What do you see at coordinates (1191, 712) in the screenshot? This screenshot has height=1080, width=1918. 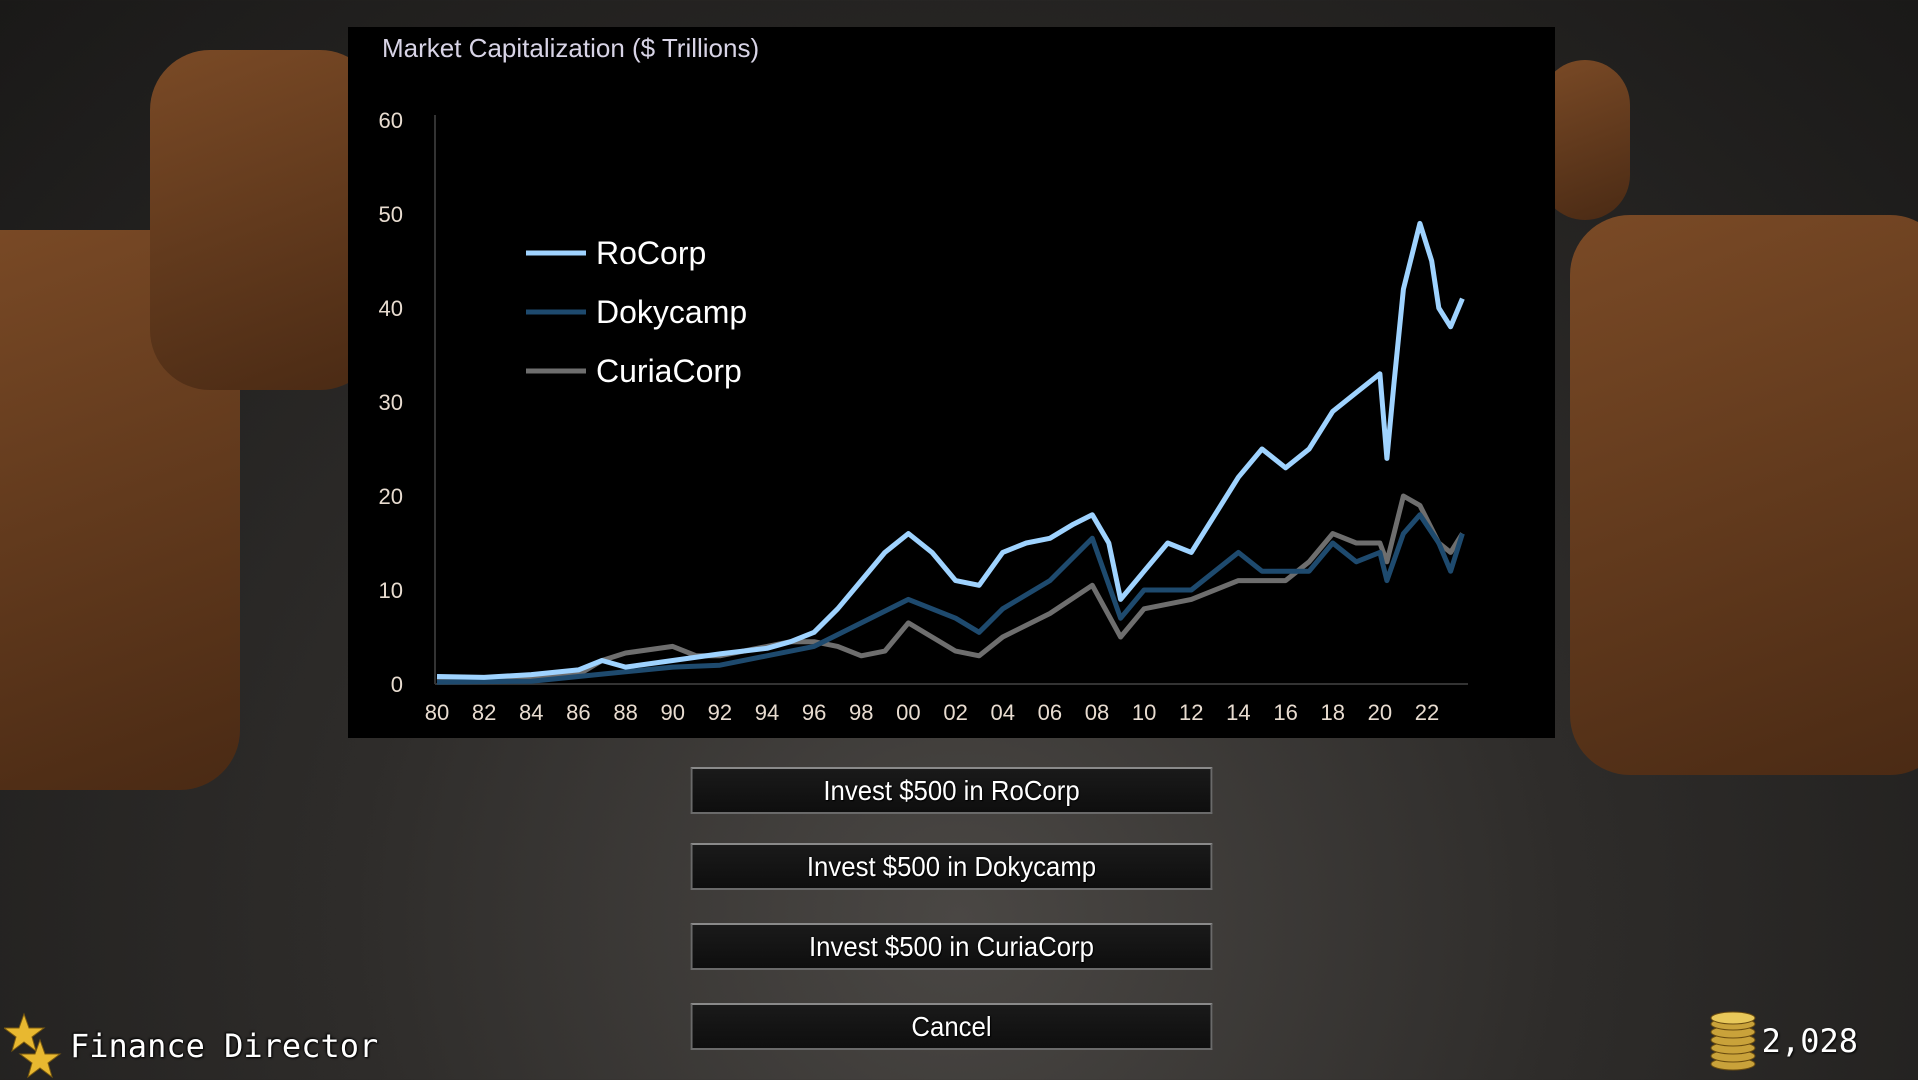 I see `x-tick-label: 12` at bounding box center [1191, 712].